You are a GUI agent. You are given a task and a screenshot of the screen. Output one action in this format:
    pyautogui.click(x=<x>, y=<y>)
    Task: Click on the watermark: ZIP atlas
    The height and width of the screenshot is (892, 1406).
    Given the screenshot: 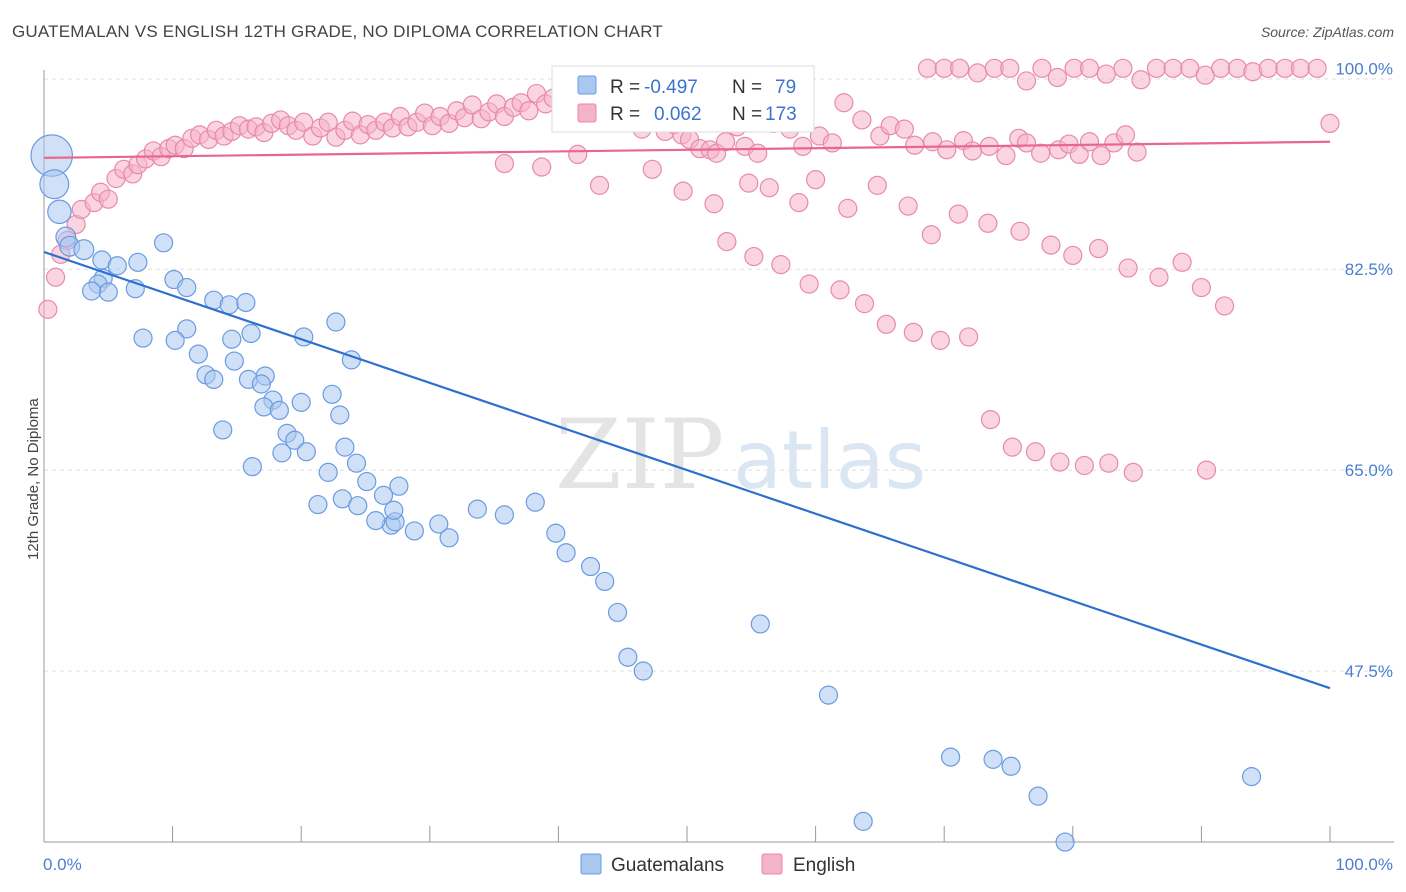 What is the action you would take?
    pyautogui.click(x=740, y=455)
    